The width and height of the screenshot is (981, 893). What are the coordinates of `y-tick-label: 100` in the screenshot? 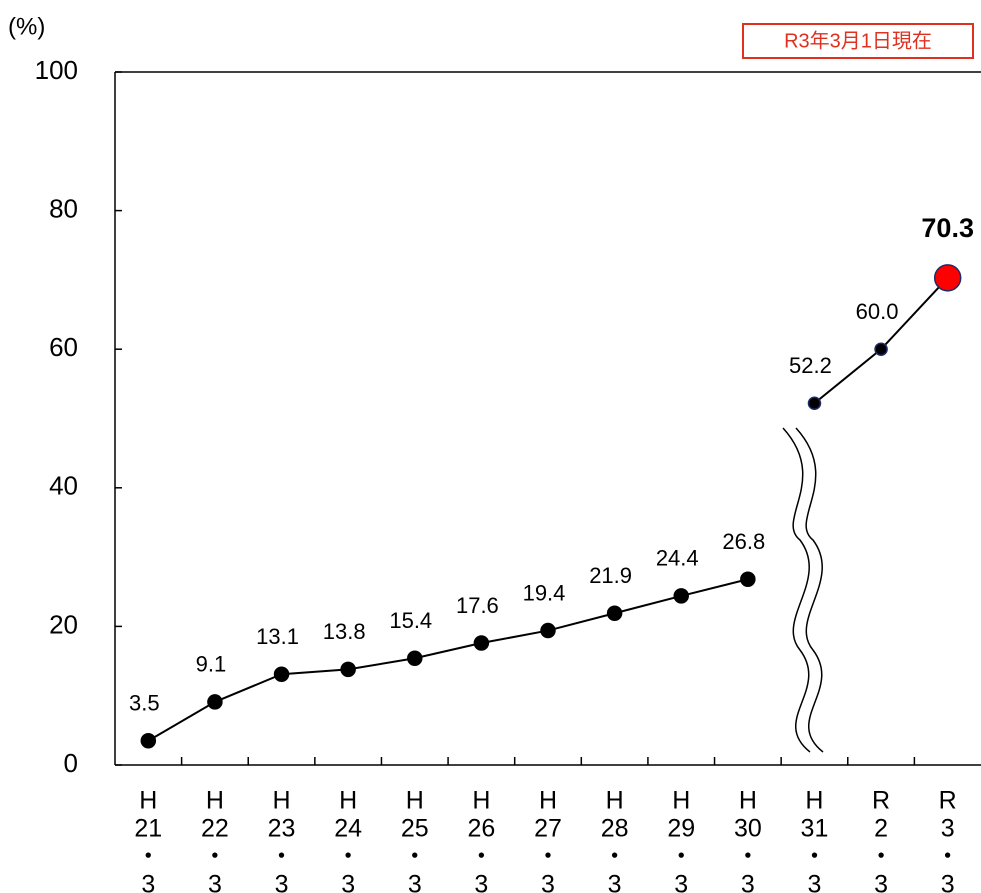 It's located at (56, 70).